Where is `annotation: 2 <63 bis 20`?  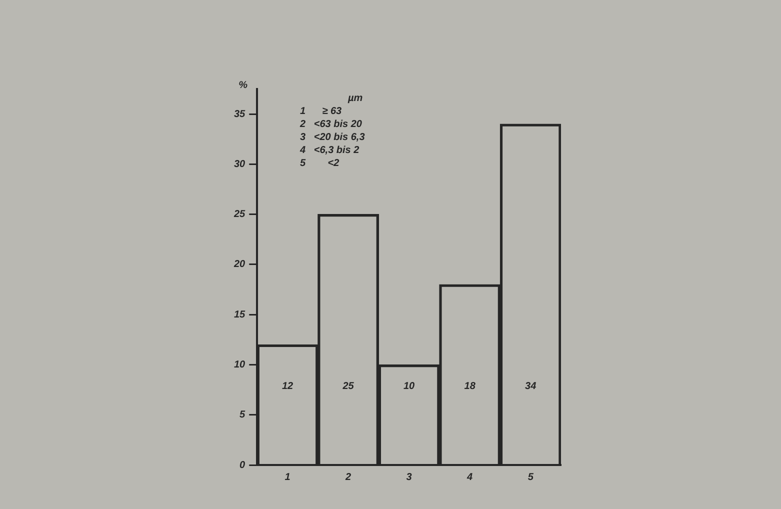
annotation: 2 <63 bis 20 is located at coordinates (331, 124).